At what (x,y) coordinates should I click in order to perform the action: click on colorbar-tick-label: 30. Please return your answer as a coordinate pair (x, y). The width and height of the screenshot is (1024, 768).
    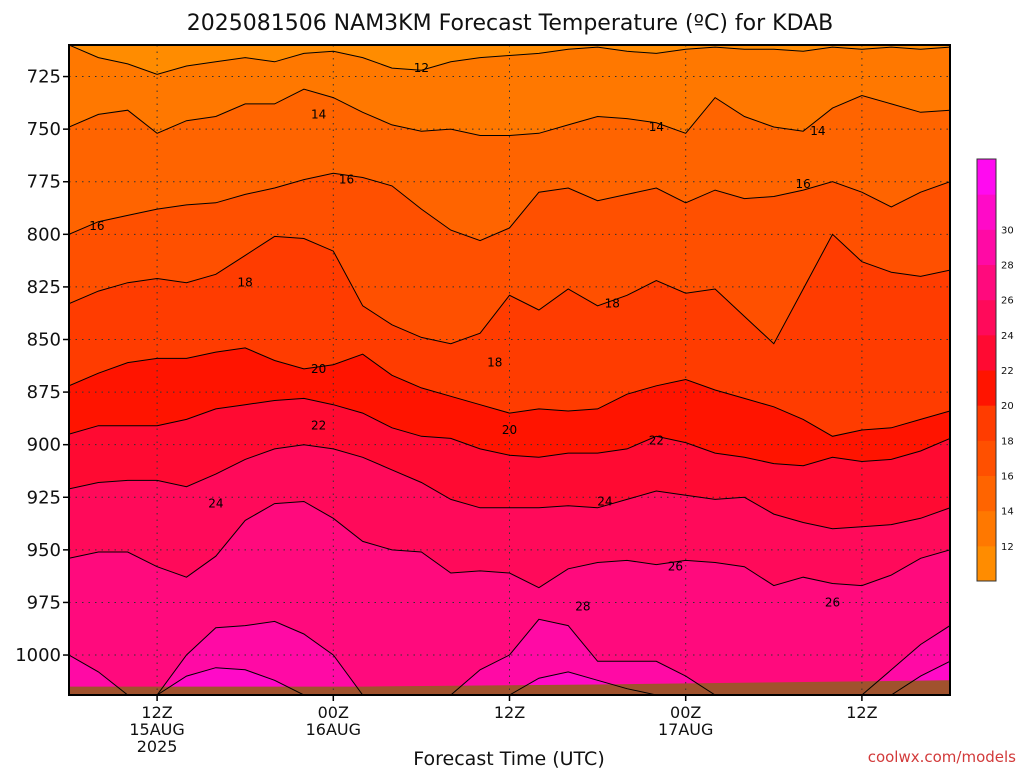
    Looking at the image, I should click on (1007, 230).